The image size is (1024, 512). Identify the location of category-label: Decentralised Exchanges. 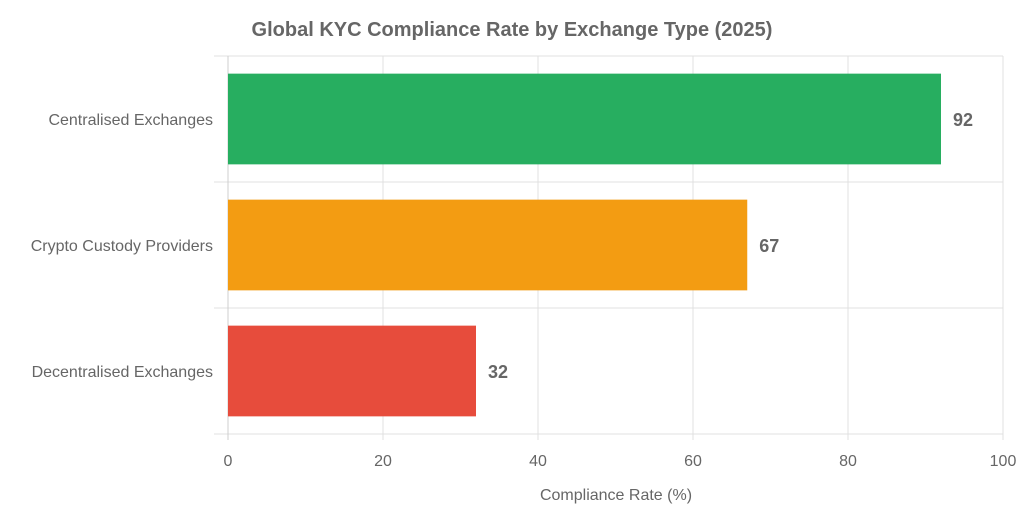
(122, 372).